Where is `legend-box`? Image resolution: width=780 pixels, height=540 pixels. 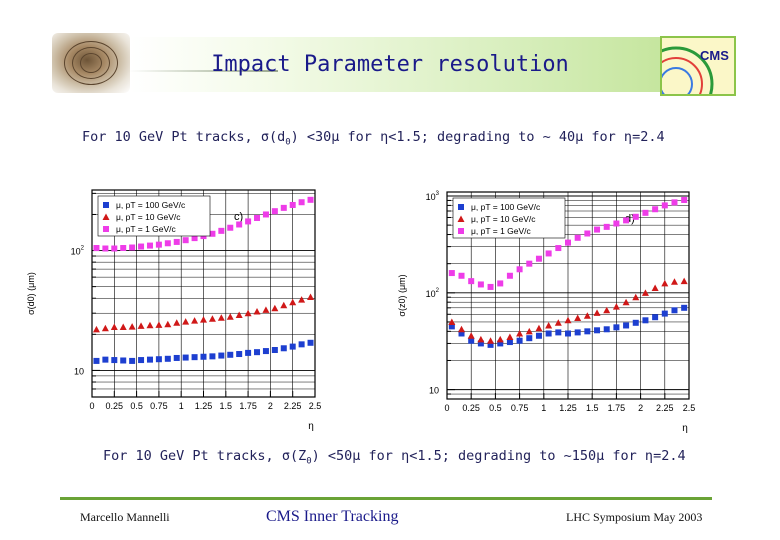 legend-box is located at coordinates (154, 216).